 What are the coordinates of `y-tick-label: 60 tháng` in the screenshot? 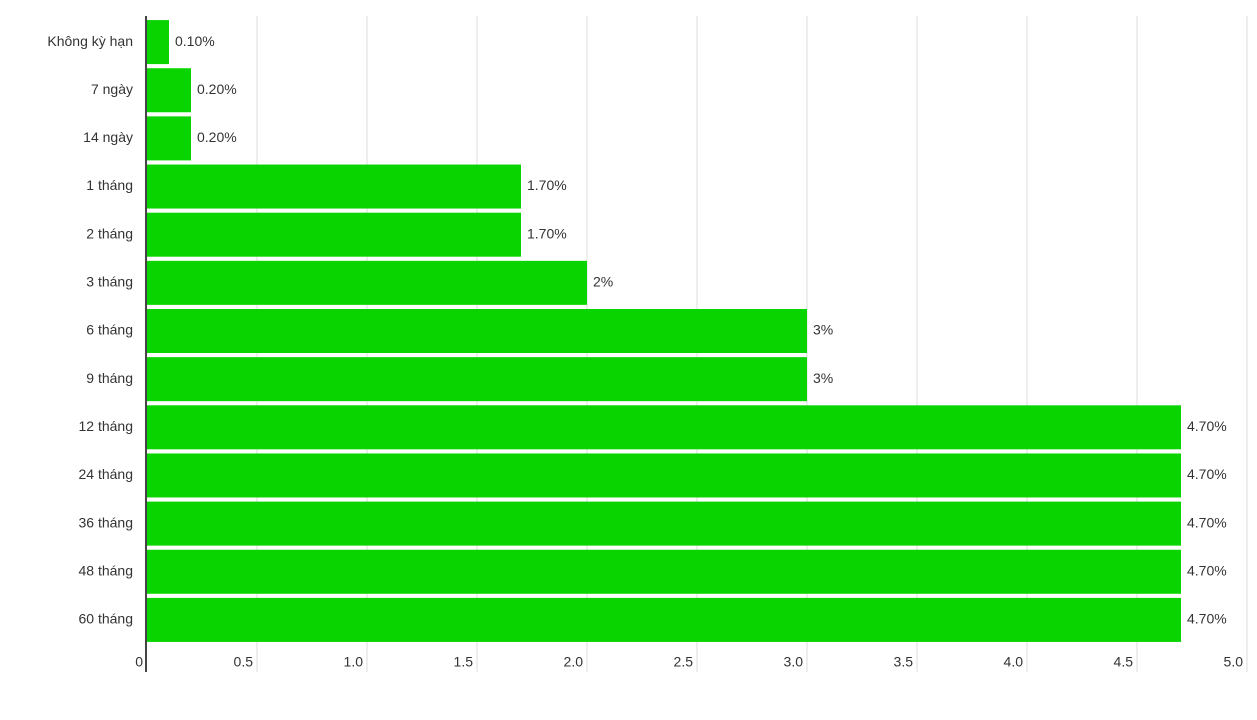 It's located at (106, 619).